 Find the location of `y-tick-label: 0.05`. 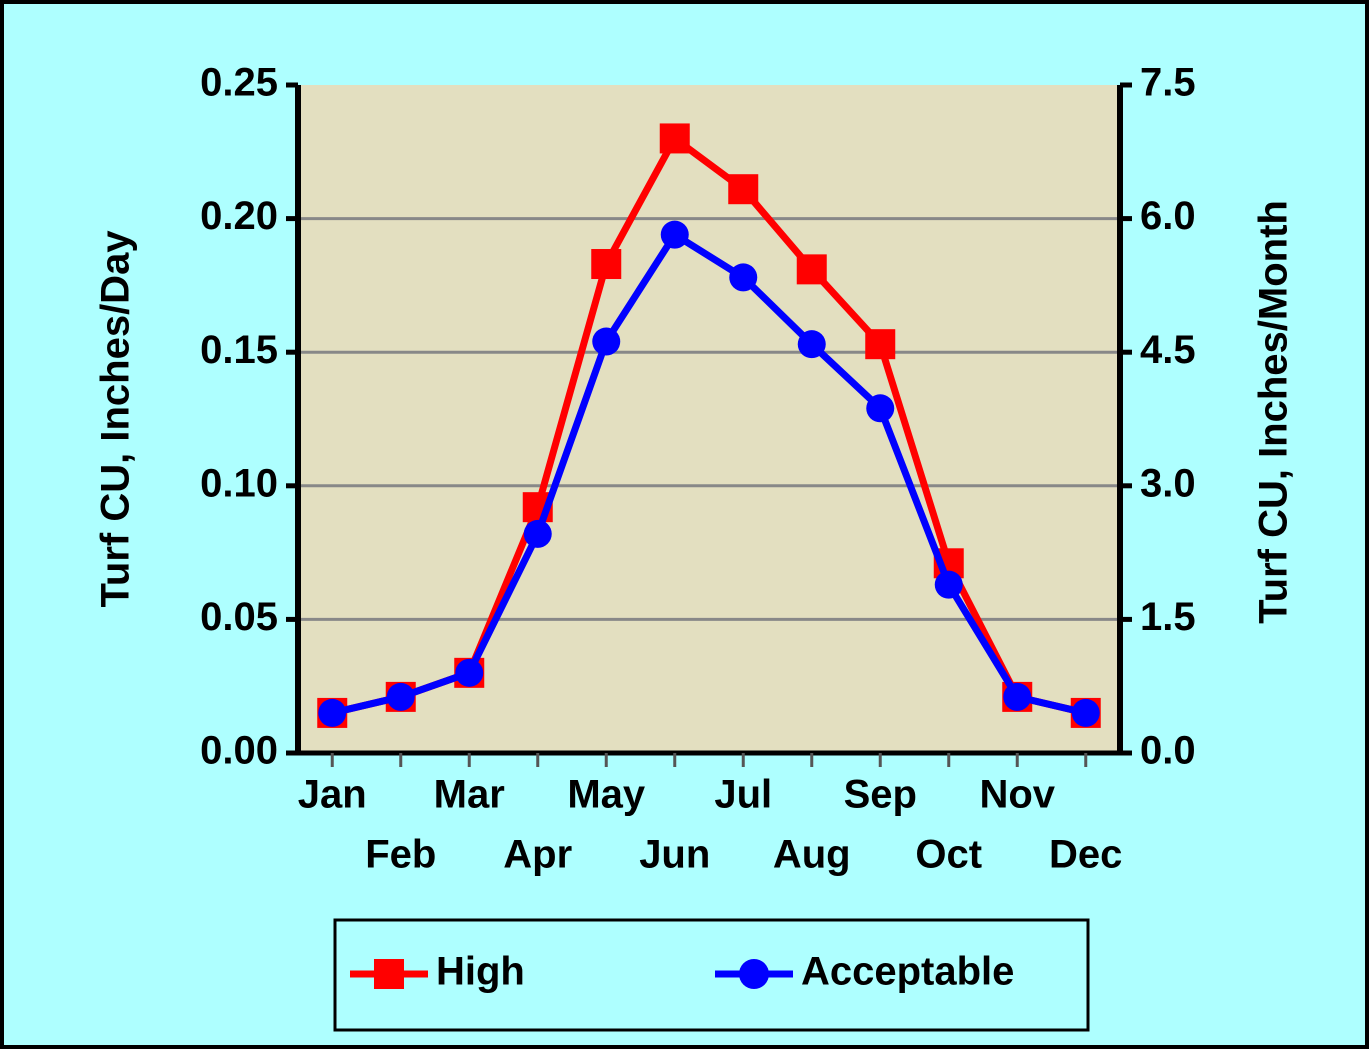

y-tick-label: 0.05 is located at coordinates (239, 617).